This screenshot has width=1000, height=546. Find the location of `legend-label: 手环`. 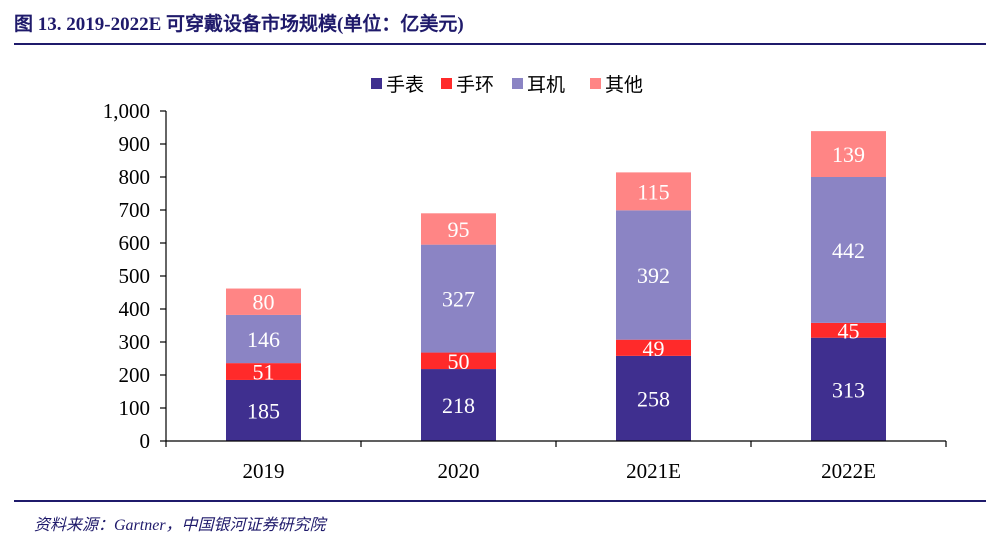

legend-label: 手环 is located at coordinates (475, 85).